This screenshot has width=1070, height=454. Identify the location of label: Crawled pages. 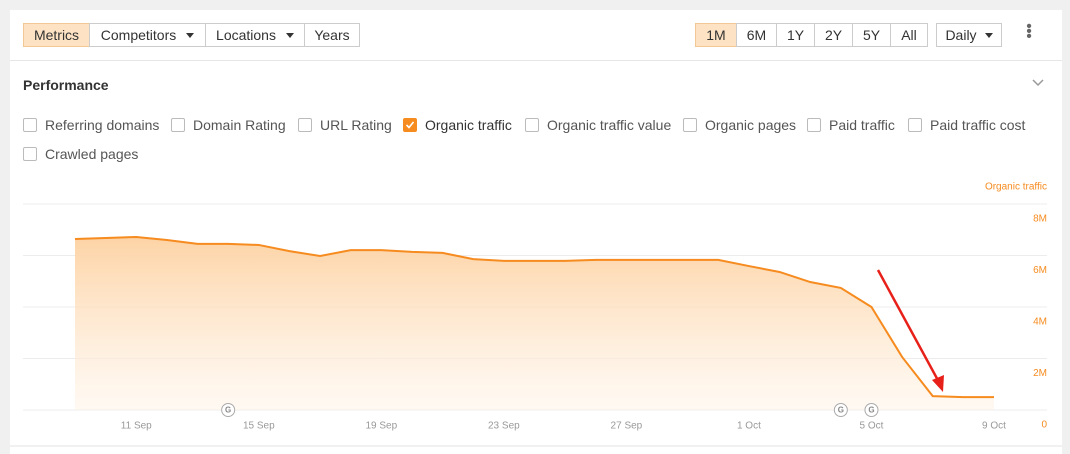
(92, 154).